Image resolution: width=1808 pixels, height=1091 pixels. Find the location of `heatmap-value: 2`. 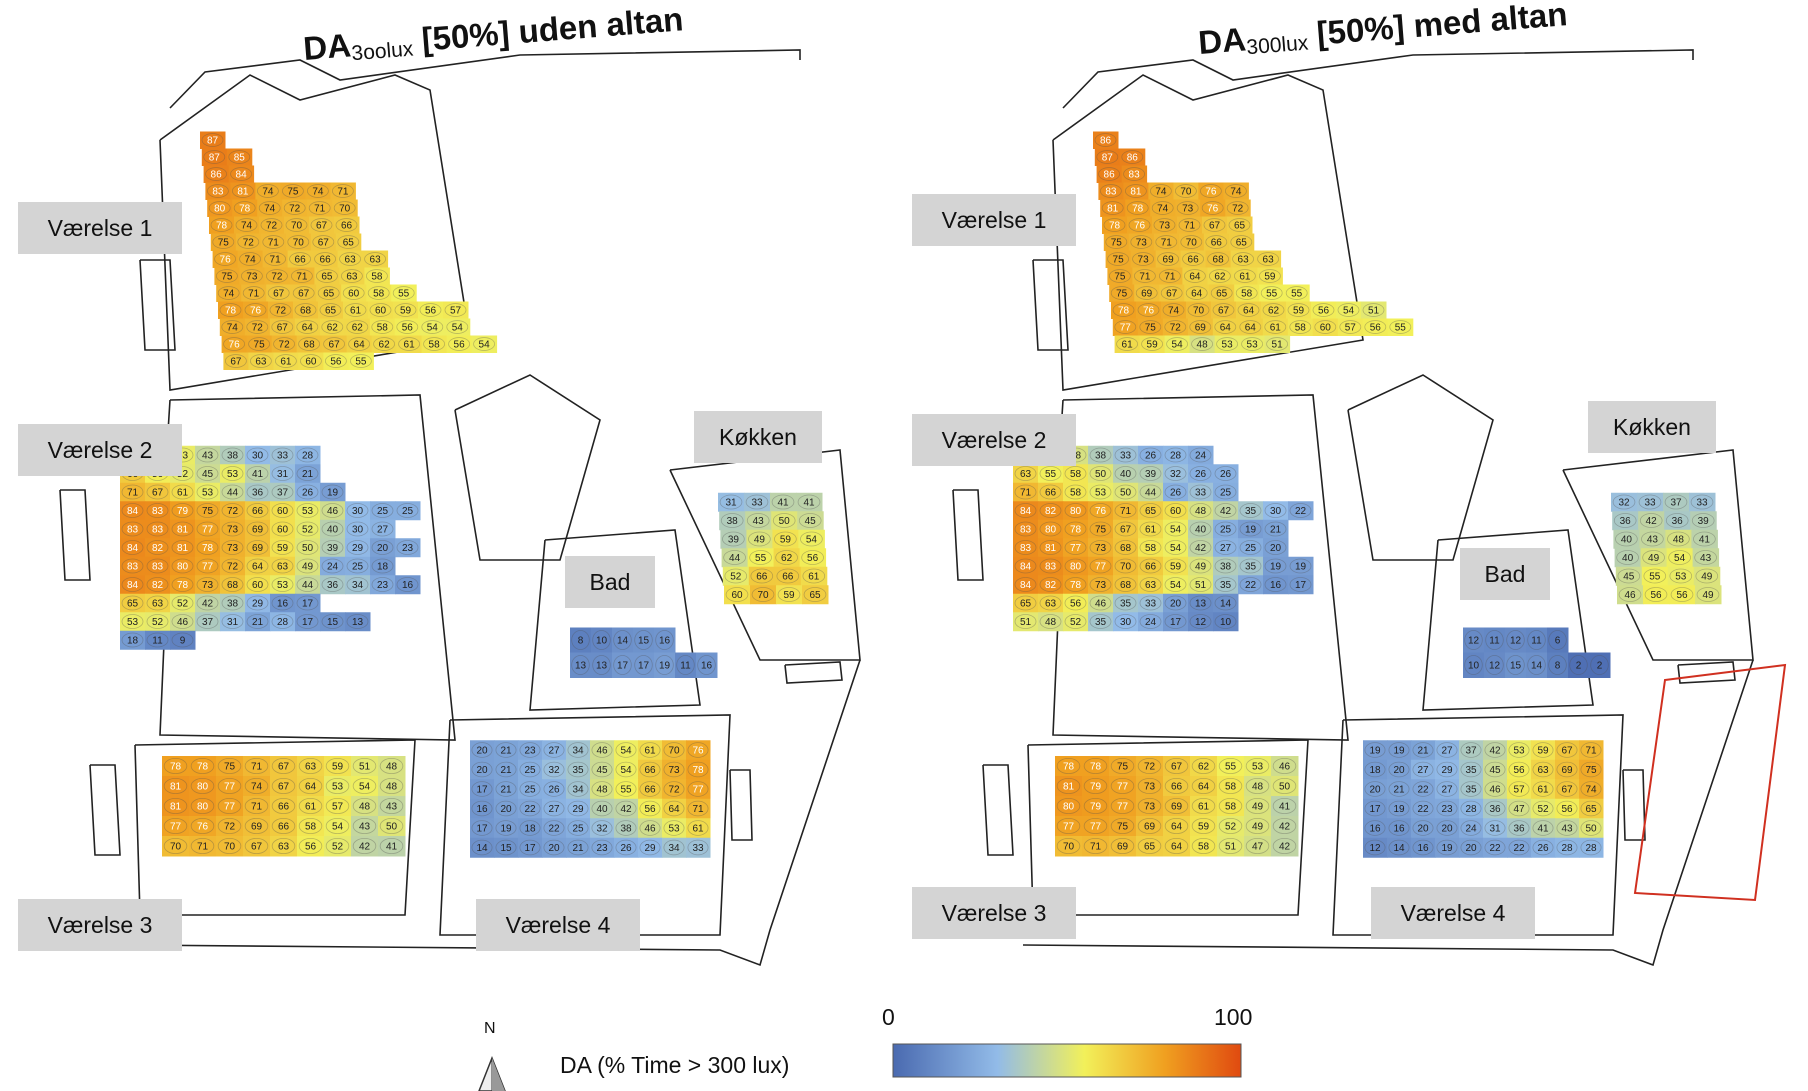

heatmap-value: 2 is located at coordinates (1600, 666).